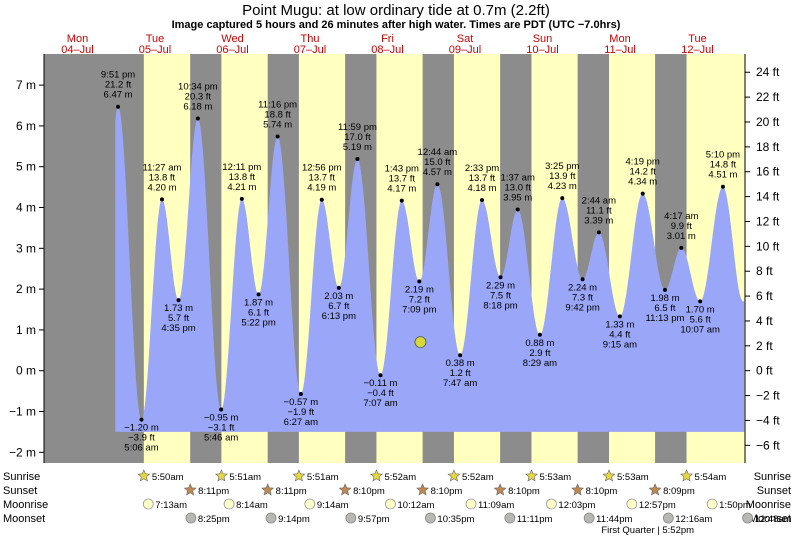 The image size is (793, 538). I want to click on left-tick-label: 3 m, so click(26, 248).